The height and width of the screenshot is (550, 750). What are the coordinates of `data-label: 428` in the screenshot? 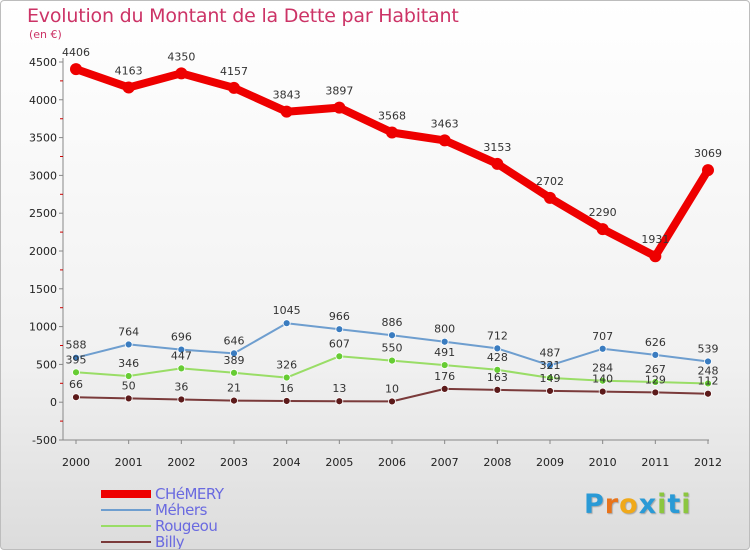 It's located at (497, 357).